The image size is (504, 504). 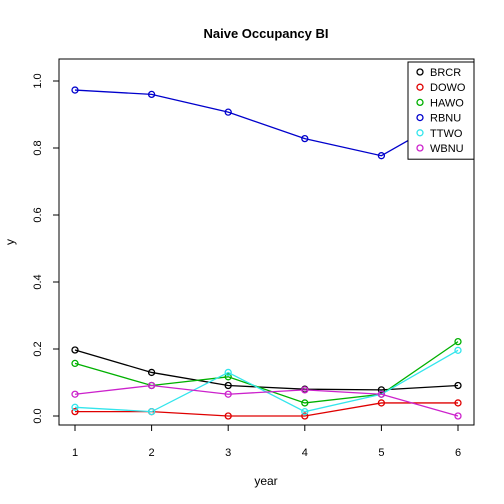 I want to click on y-axis-label: y, so click(x=10, y=242).